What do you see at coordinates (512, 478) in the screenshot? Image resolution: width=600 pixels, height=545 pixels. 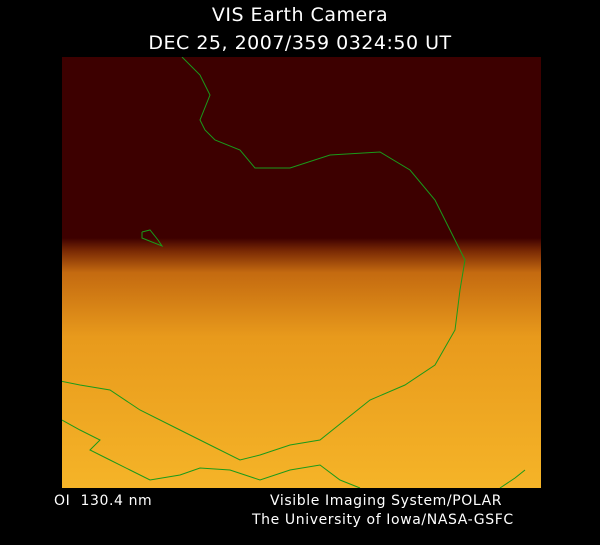 I see `coastline-right` at bounding box center [512, 478].